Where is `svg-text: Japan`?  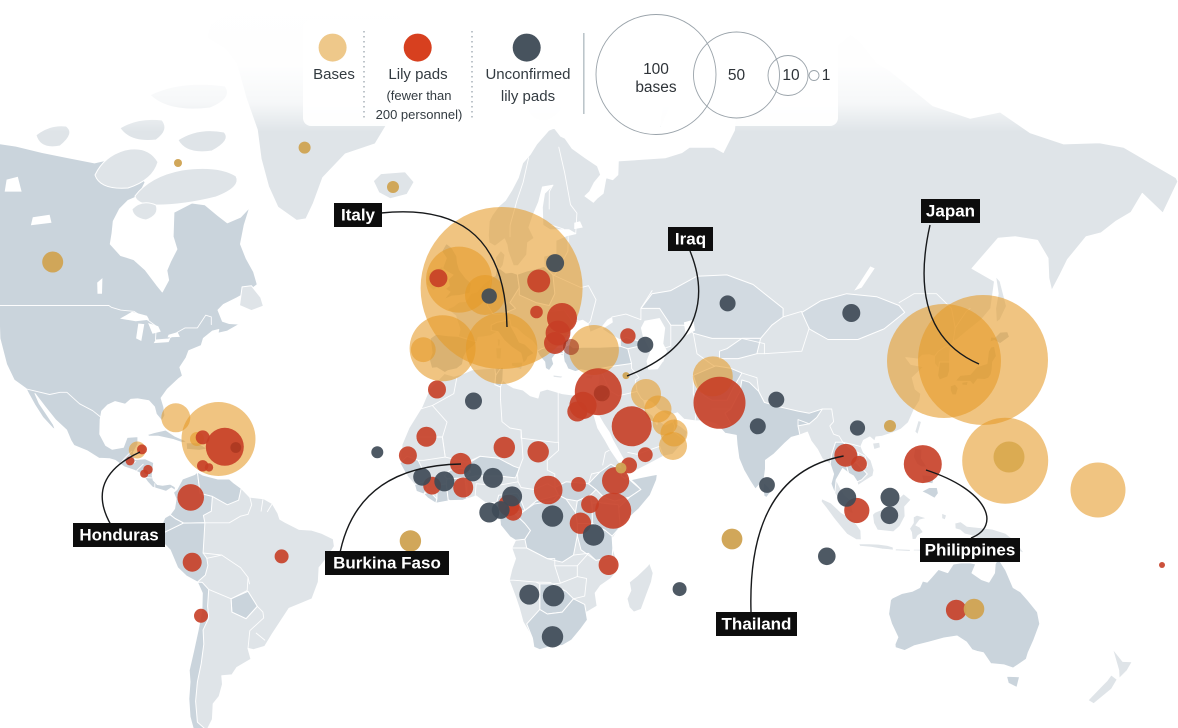 svg-text: Japan is located at coordinates (950, 211).